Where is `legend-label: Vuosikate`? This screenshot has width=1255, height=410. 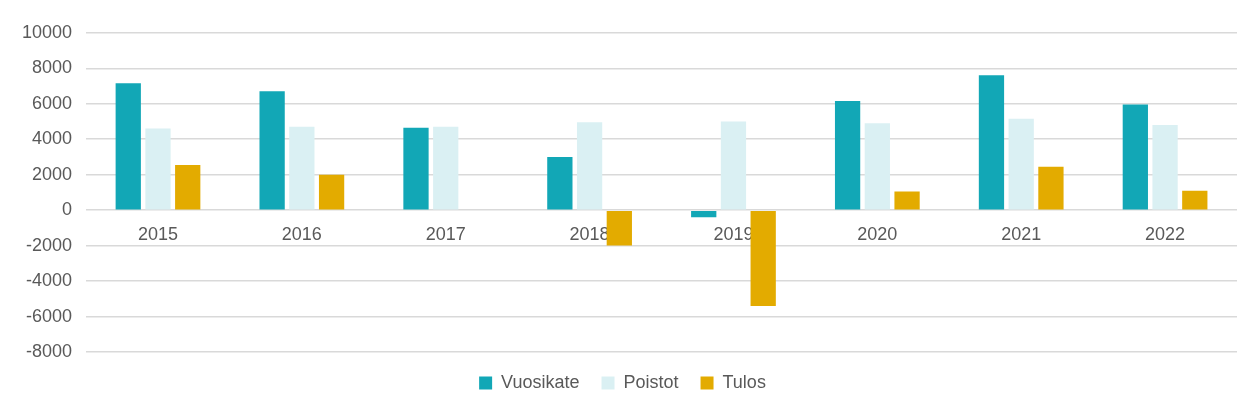 legend-label: Vuosikate is located at coordinates (540, 381).